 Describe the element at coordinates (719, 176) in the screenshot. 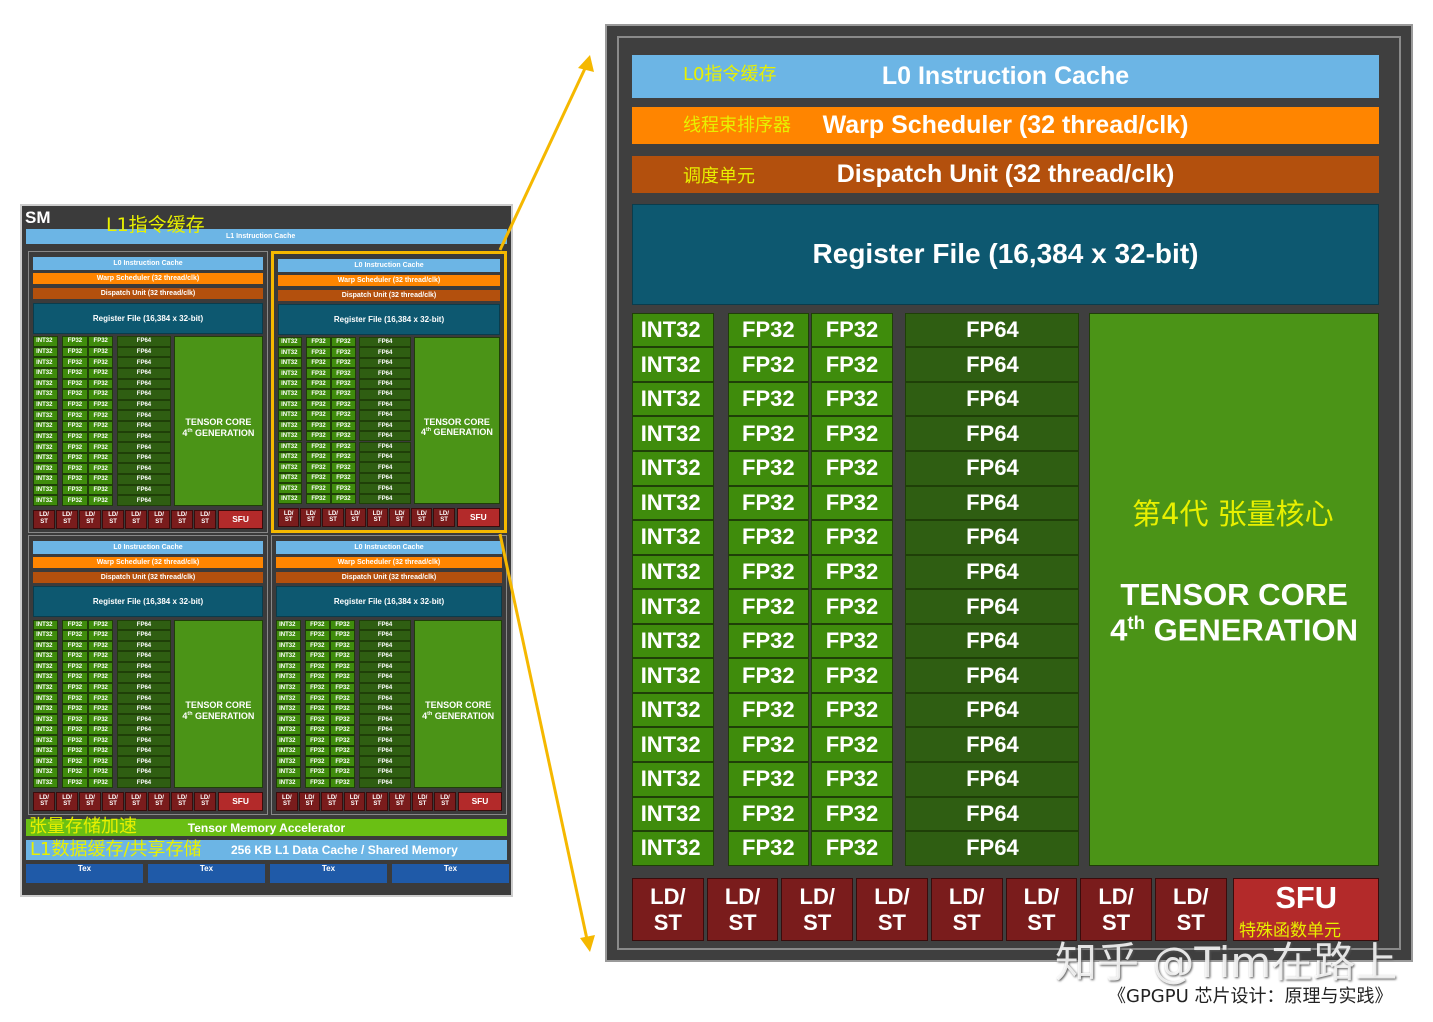

I see `dispatch-cn: 调度单元` at that location.